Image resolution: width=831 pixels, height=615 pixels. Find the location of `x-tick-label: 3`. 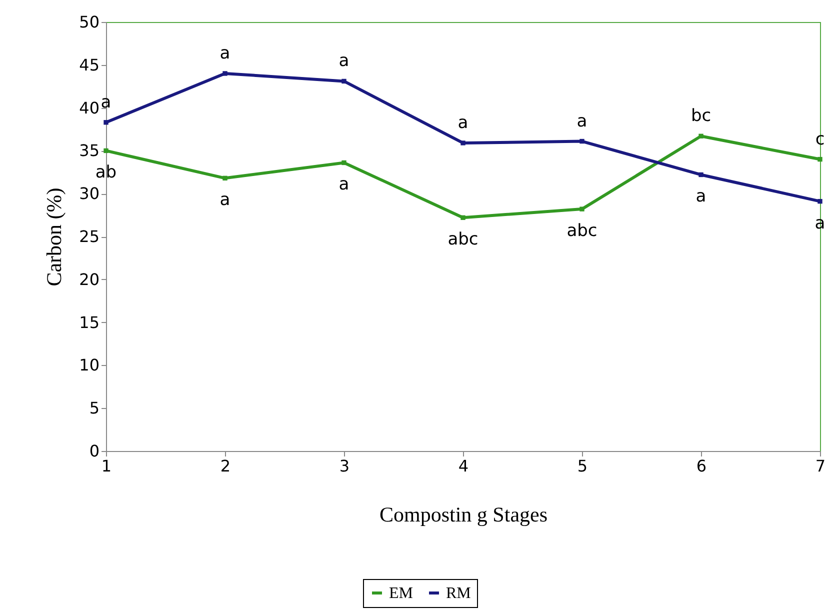

x-tick-label: 3 is located at coordinates (344, 466).